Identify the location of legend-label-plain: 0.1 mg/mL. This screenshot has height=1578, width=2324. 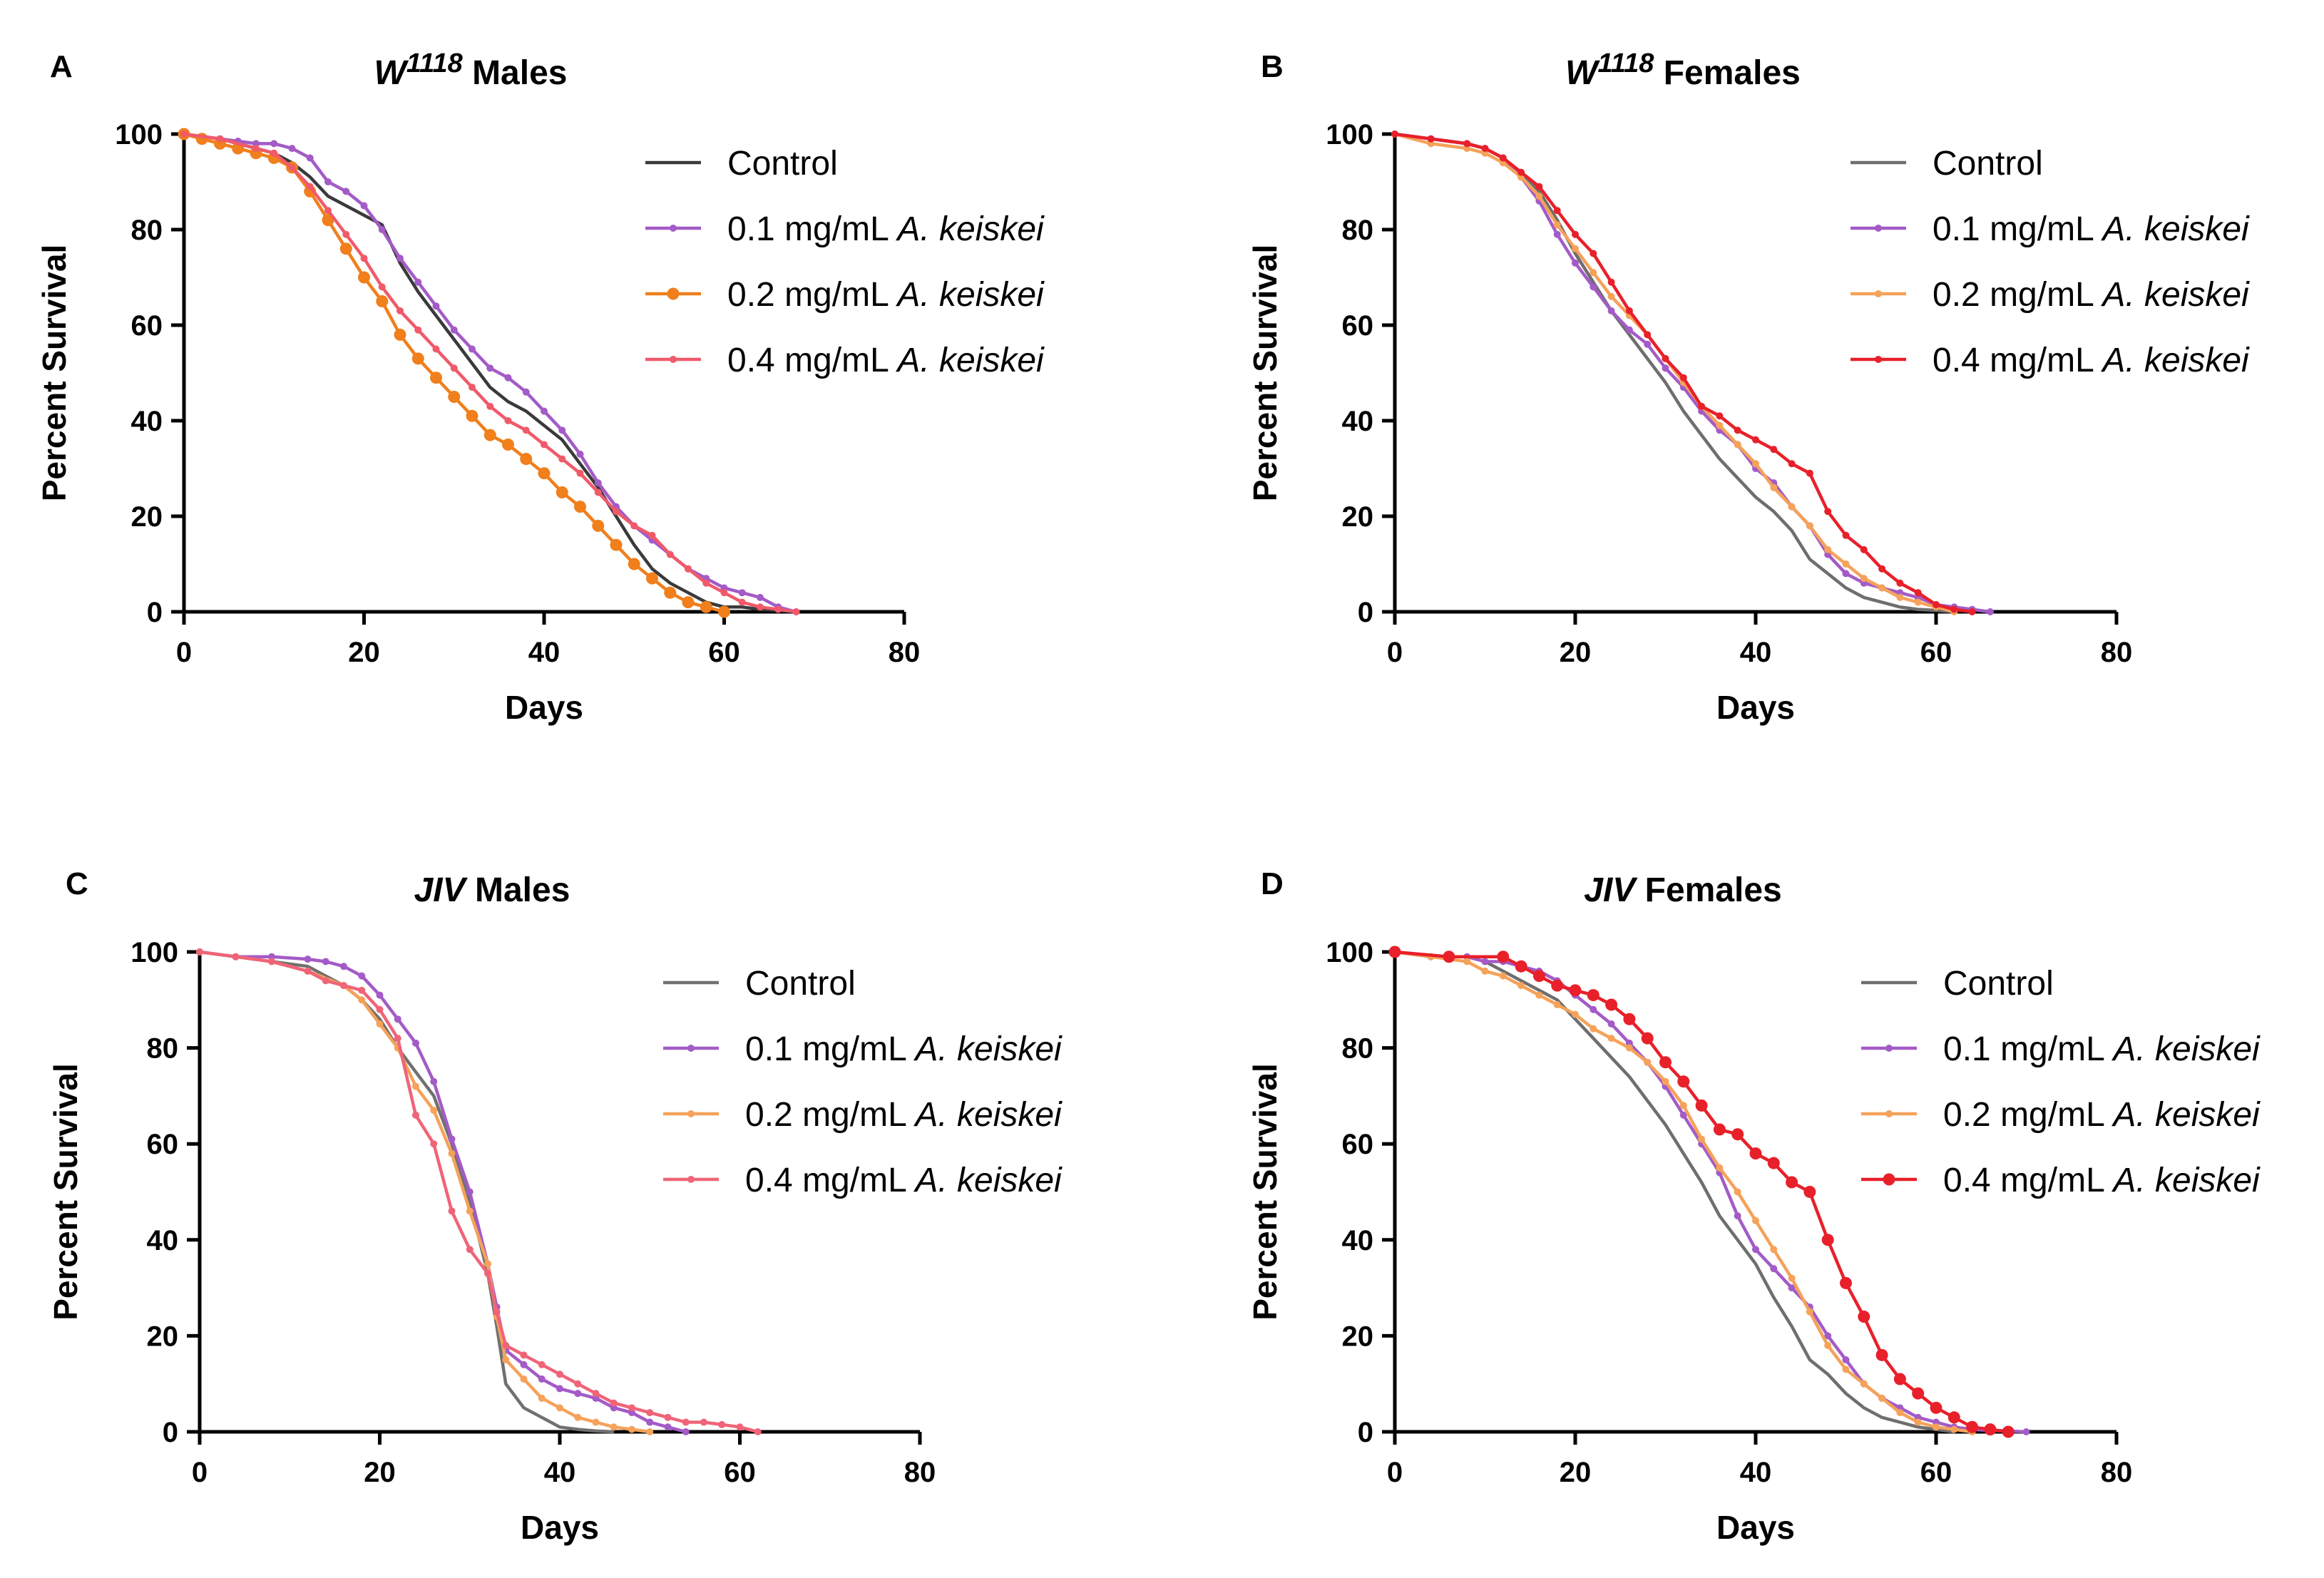
(2028, 1049).